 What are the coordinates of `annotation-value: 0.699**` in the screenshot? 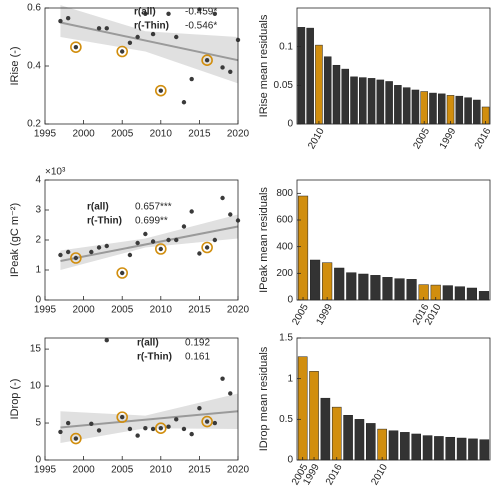 It's located at (151, 221).